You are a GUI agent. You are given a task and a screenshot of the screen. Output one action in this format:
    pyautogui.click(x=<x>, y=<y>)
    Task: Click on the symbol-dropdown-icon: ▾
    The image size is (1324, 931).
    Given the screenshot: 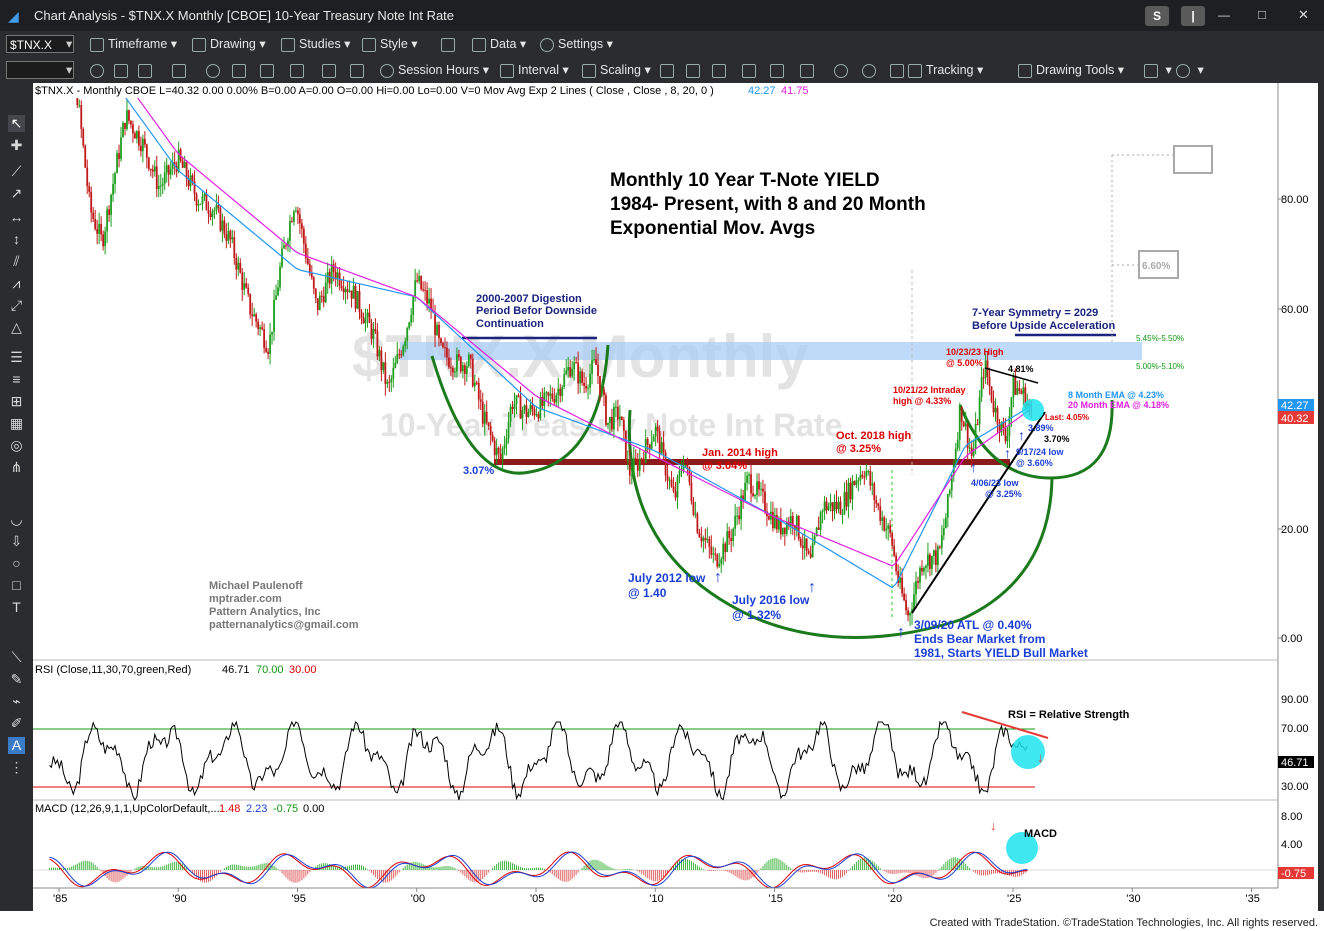 What is the action you would take?
    pyautogui.click(x=69, y=44)
    